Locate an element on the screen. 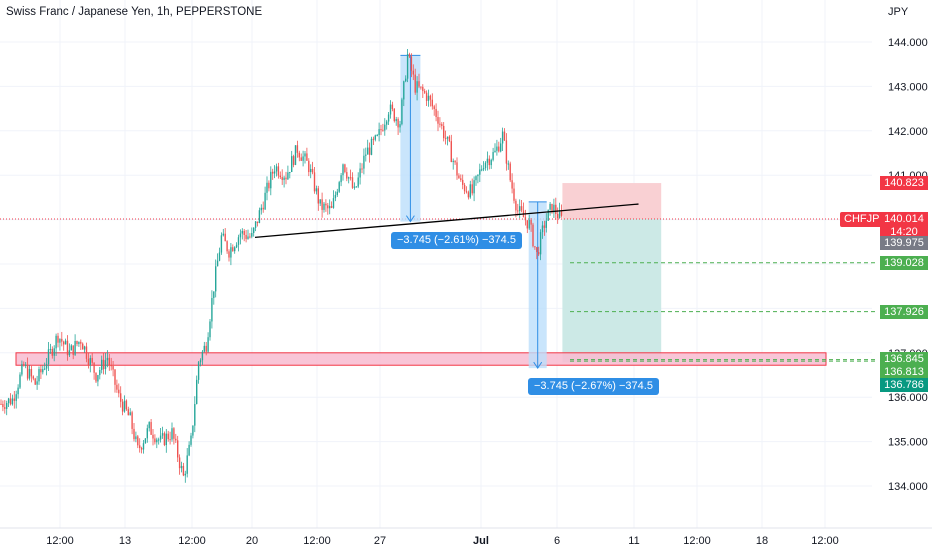  bid-price-badge: 139.975 is located at coordinates (904, 243).